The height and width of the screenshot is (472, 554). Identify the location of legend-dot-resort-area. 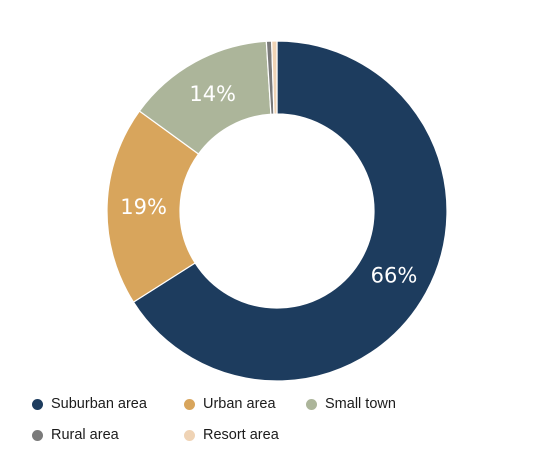
(189, 435).